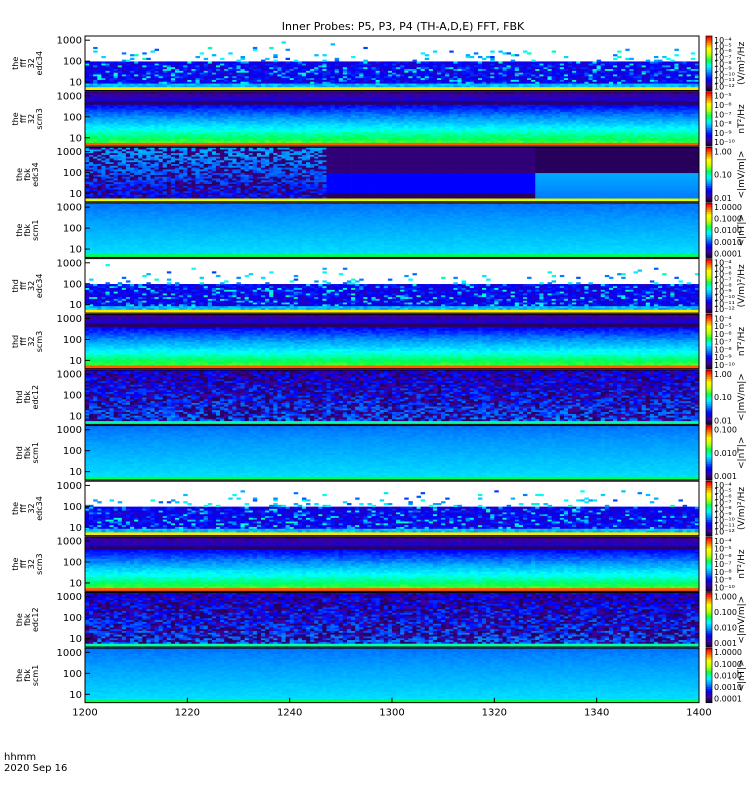 The height and width of the screenshot is (800, 750). What do you see at coordinates (39, 63) in the screenshot?
I see `panel-ylabel: edc34` at bounding box center [39, 63].